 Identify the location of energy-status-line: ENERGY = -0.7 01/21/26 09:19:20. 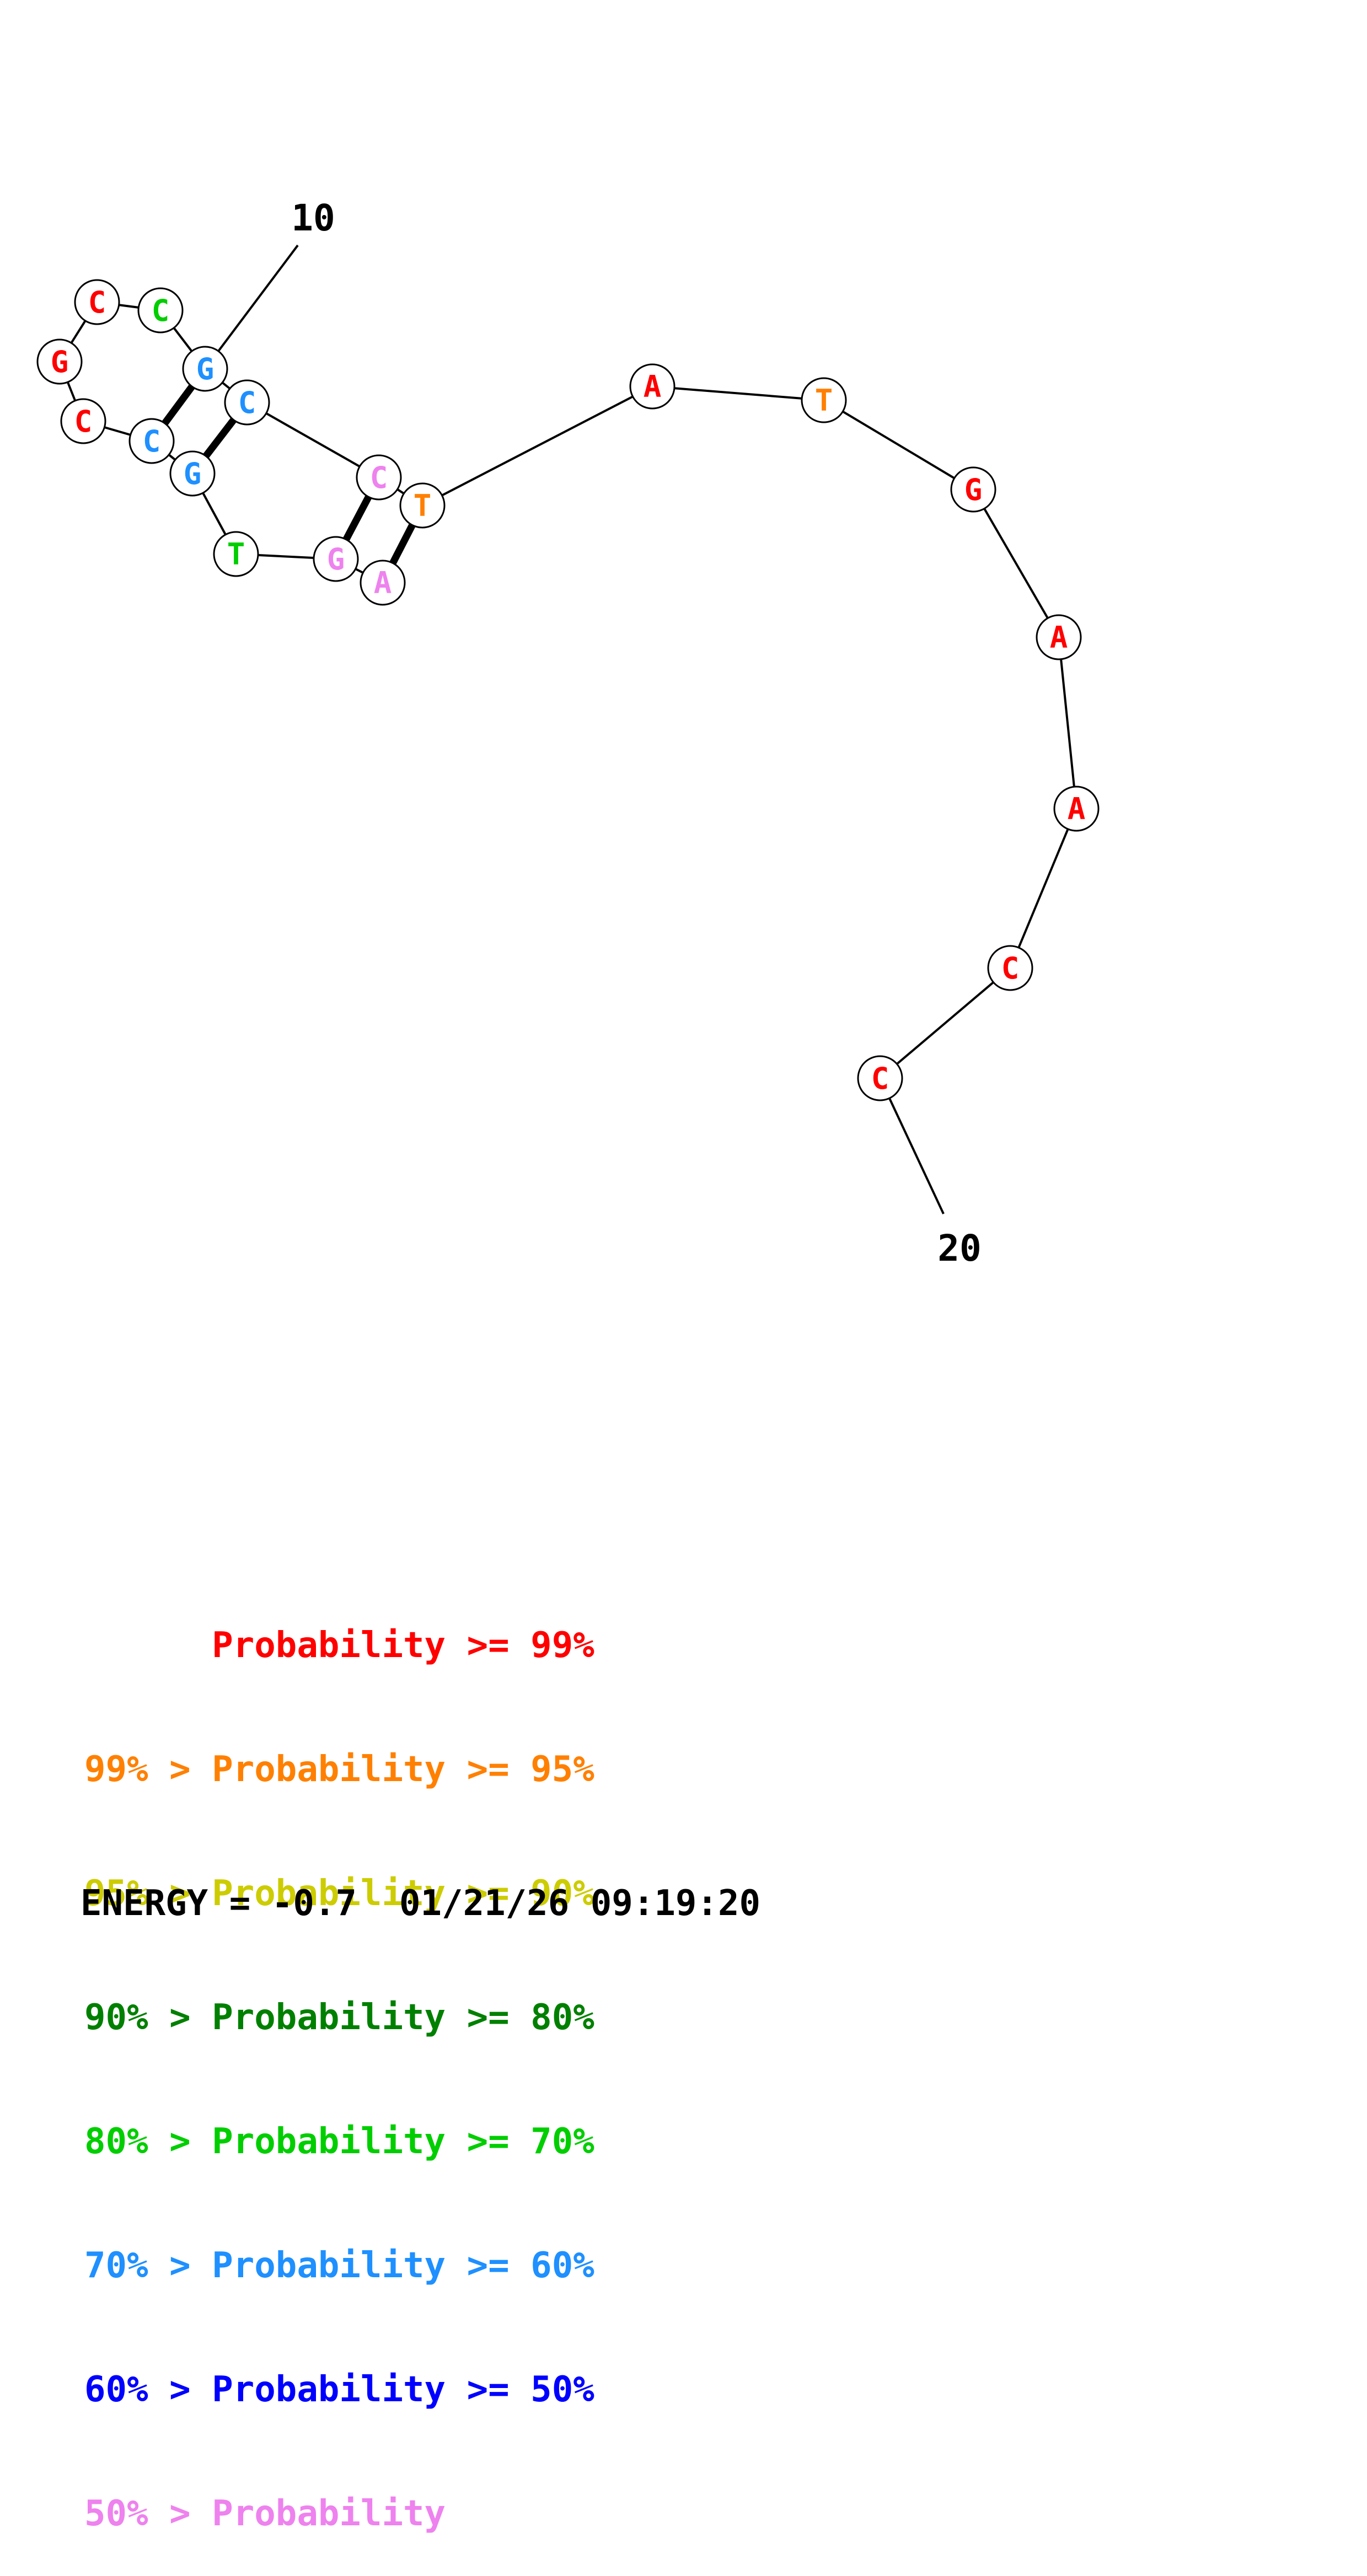
(421, 1903).